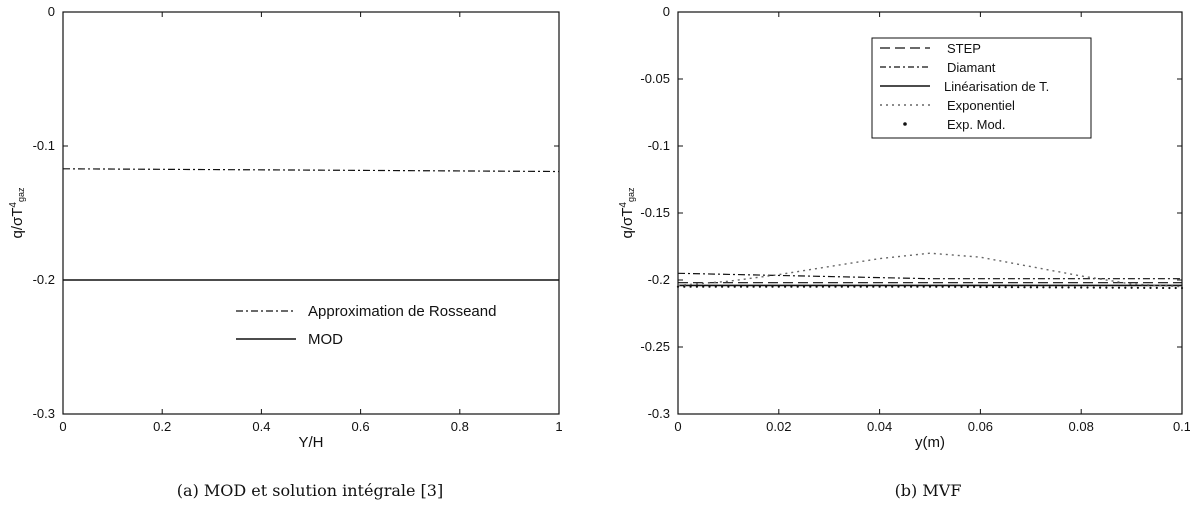 Image resolution: width=1190 pixels, height=507 pixels. What do you see at coordinates (361, 426) in the screenshot?
I see `x-tick-label: 0.6` at bounding box center [361, 426].